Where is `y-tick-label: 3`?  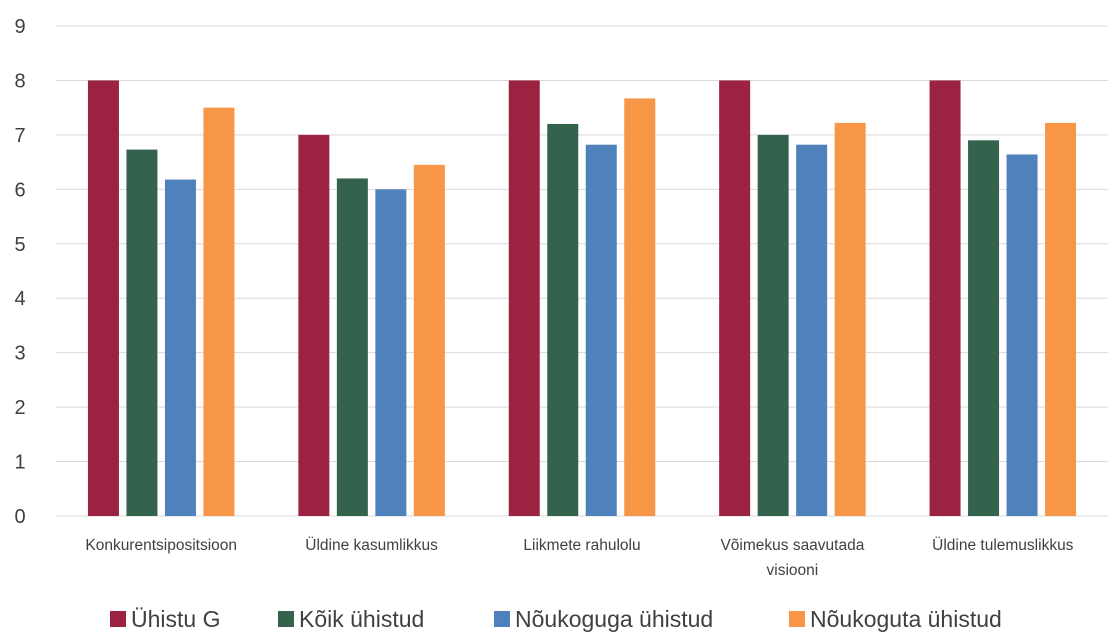 y-tick-label: 3 is located at coordinates (19, 354).